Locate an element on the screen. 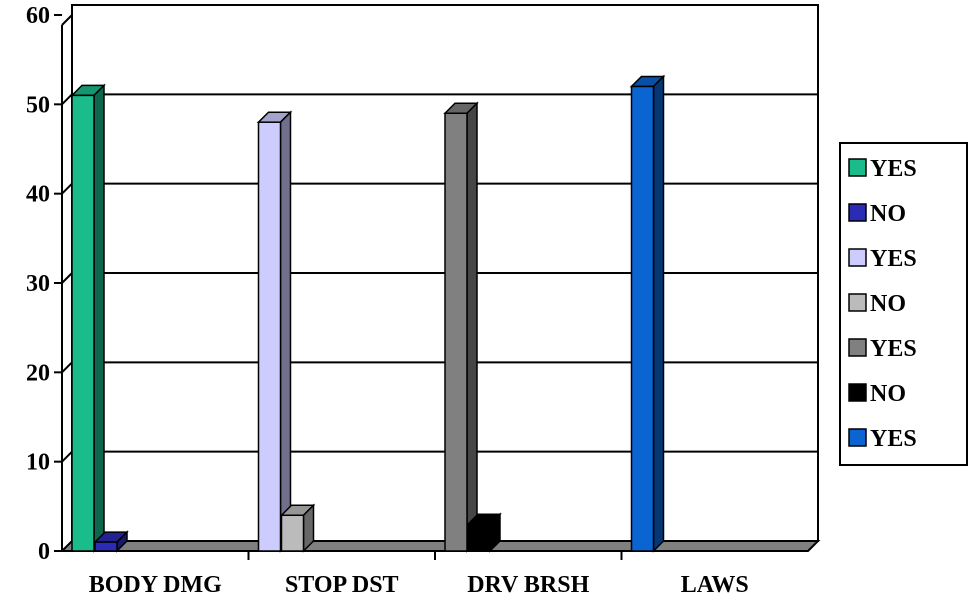 The image size is (969, 606). y-tick-label: 40 is located at coordinates (38, 195).